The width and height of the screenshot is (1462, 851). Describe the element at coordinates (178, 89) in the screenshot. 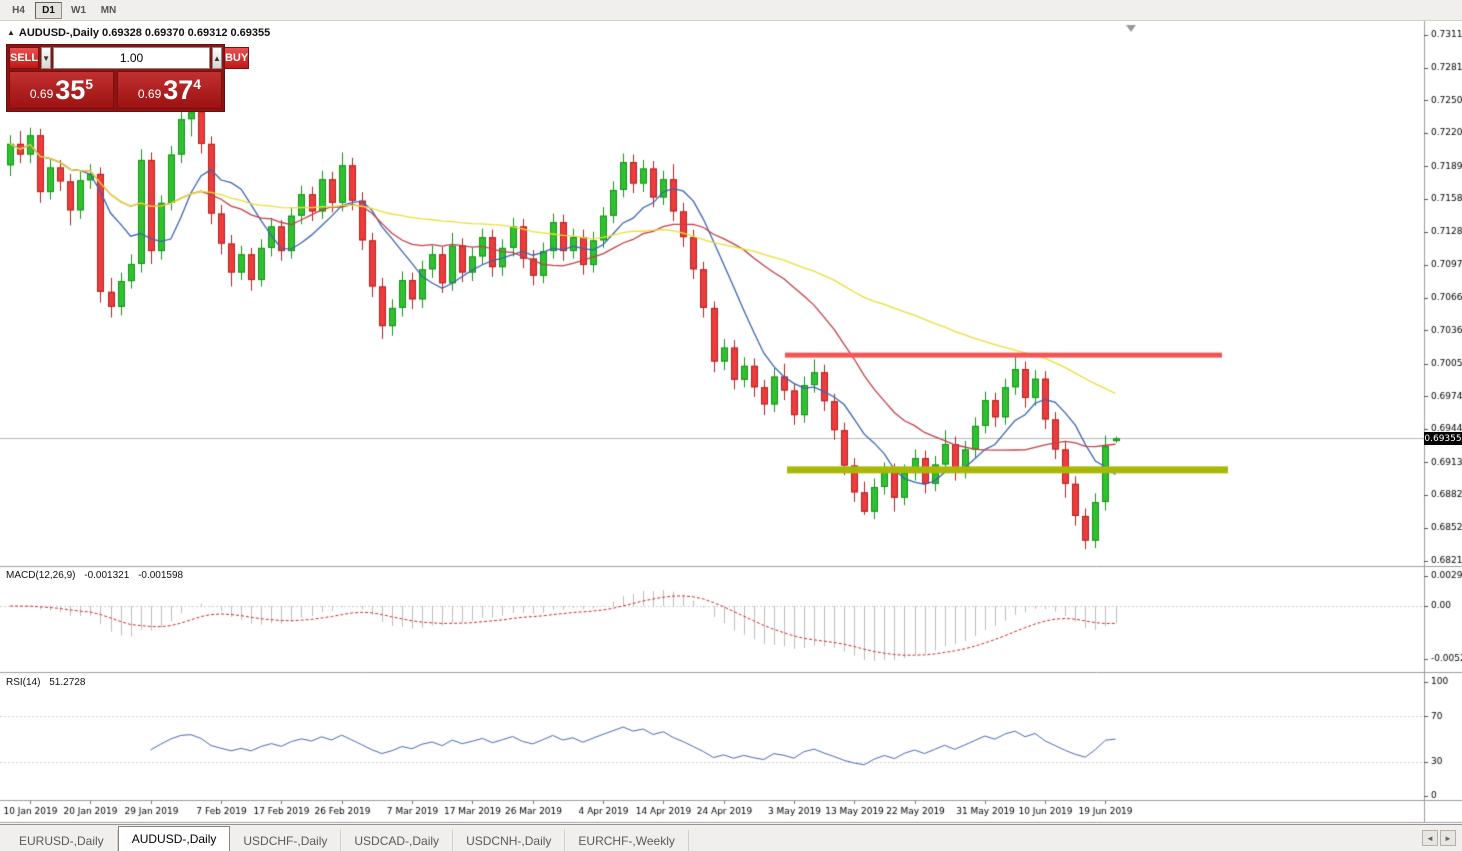

I see `buy-price-big: 37` at that location.